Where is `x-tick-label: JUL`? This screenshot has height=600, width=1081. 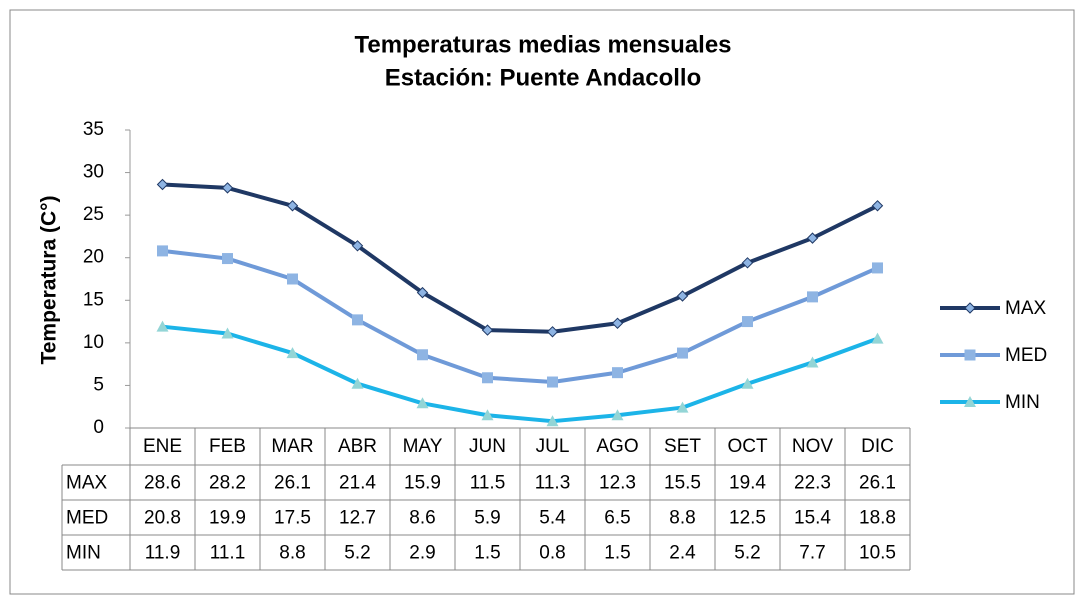 x-tick-label: JUL is located at coordinates (553, 446).